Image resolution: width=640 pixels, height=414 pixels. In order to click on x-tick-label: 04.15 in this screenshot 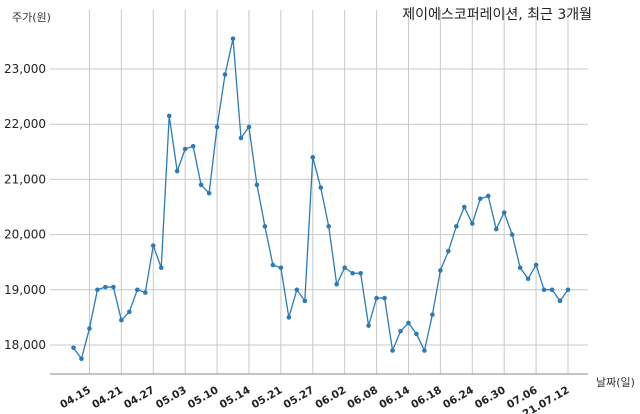, I will do `click(75, 397)`.